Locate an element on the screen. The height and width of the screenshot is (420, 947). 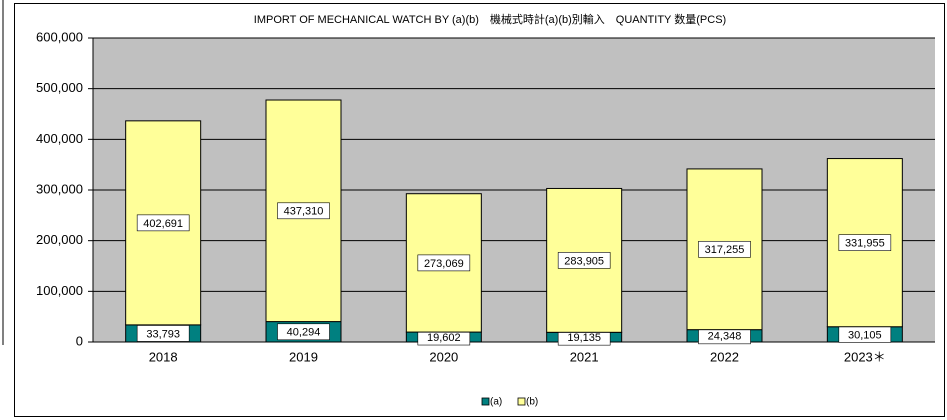
data-label: 19,602 is located at coordinates (444, 338).